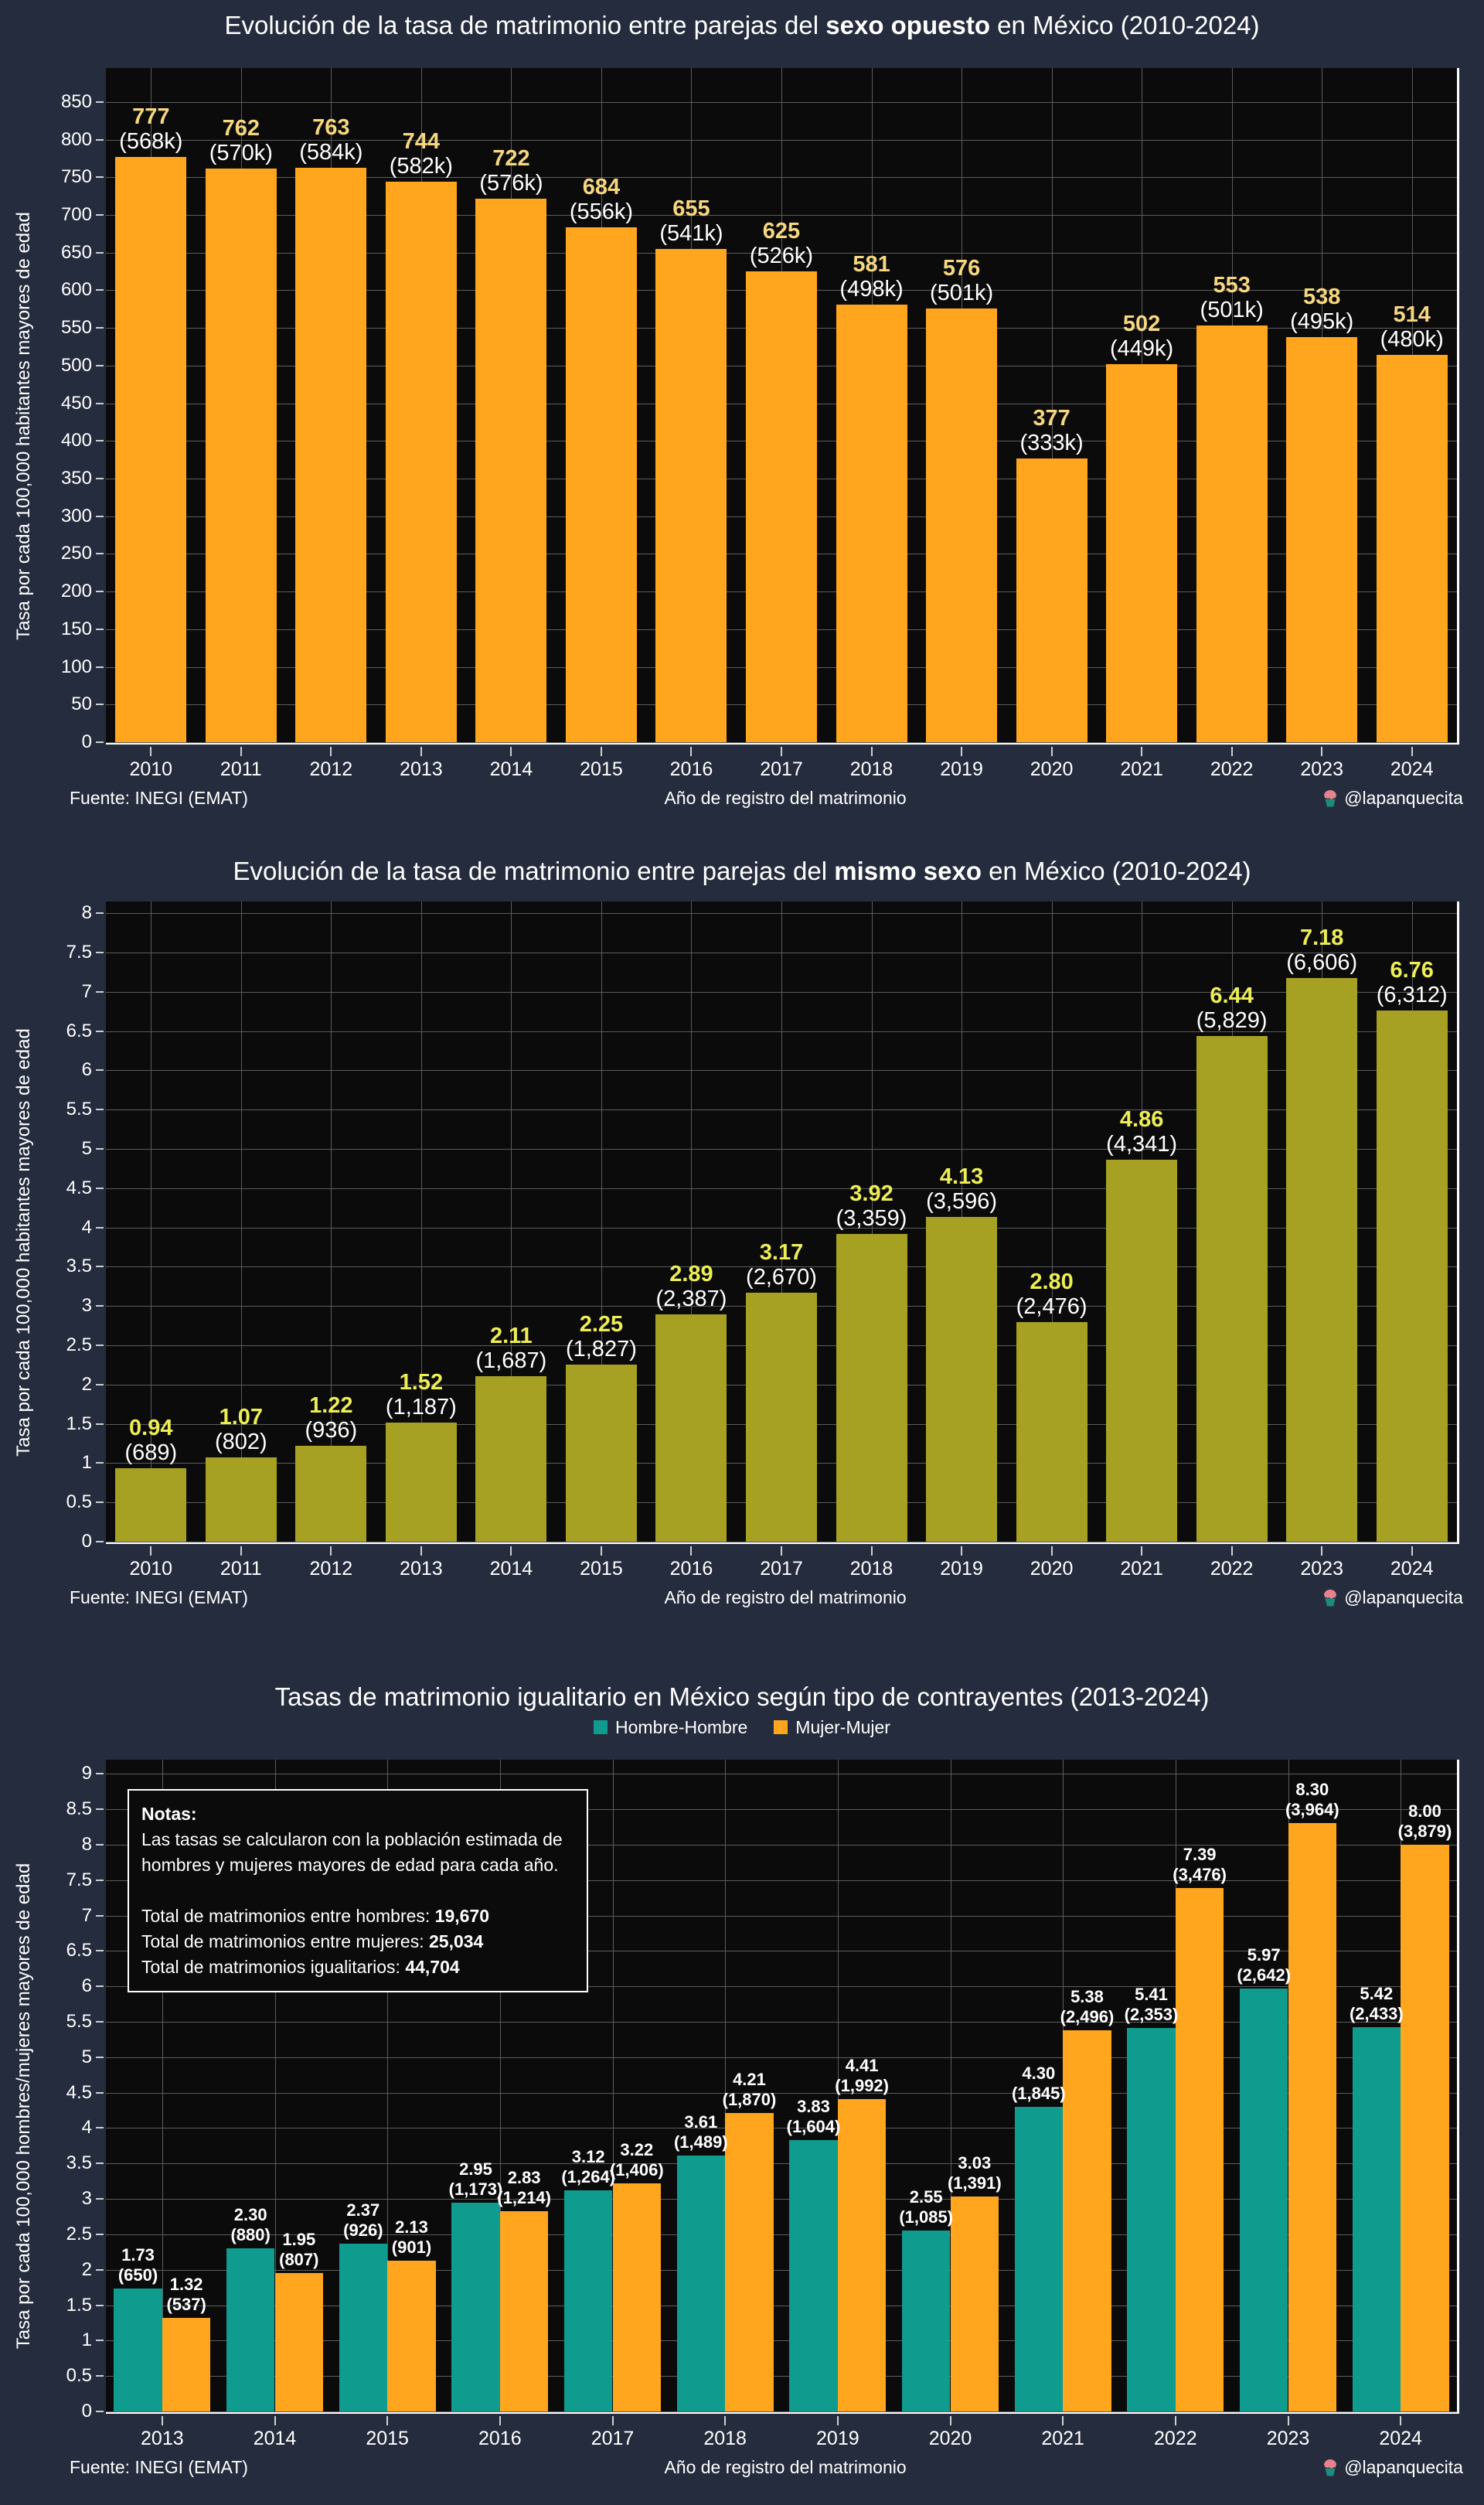 This screenshot has height=2505, width=1484. Describe the element at coordinates (79, 1344) in the screenshot. I see `y-tick-label: 2.5` at that location.